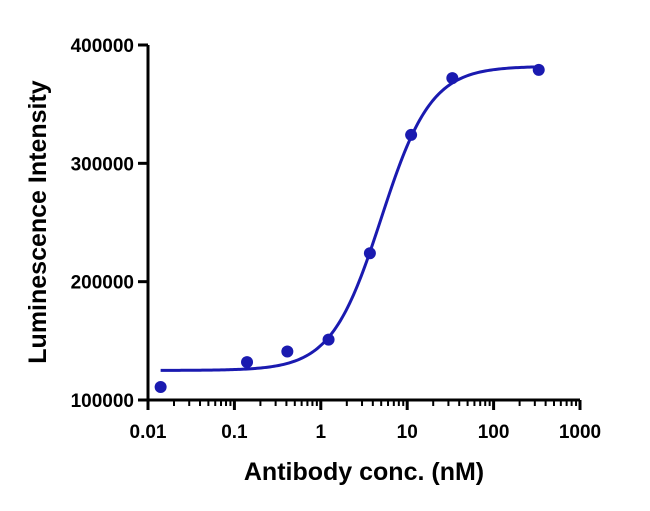  Describe the element at coordinates (102, 164) in the screenshot. I see `y-tick-label: 300000` at that location.